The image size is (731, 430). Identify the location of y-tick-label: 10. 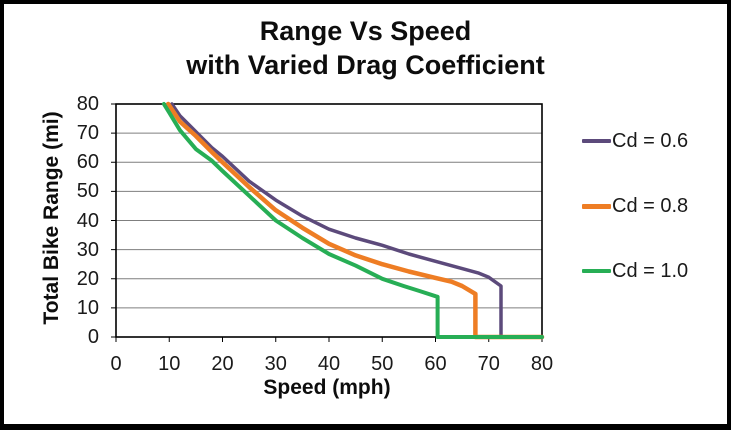
(87, 307).